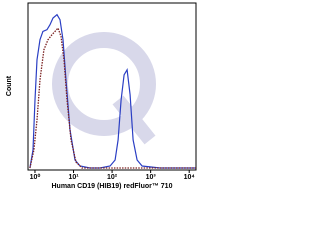 The image size is (320, 240). I want to click on x-tick-label: 10³, so click(151, 177).